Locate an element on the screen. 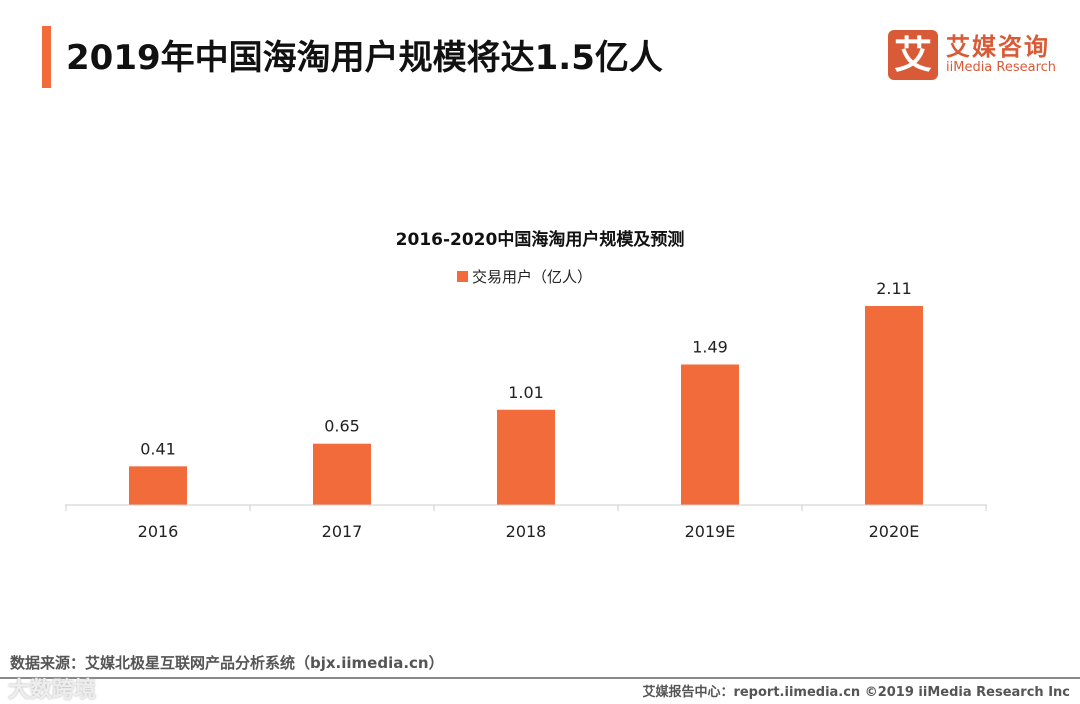 This screenshot has width=1080, height=704. x-tick-label: 2017 is located at coordinates (342, 531).